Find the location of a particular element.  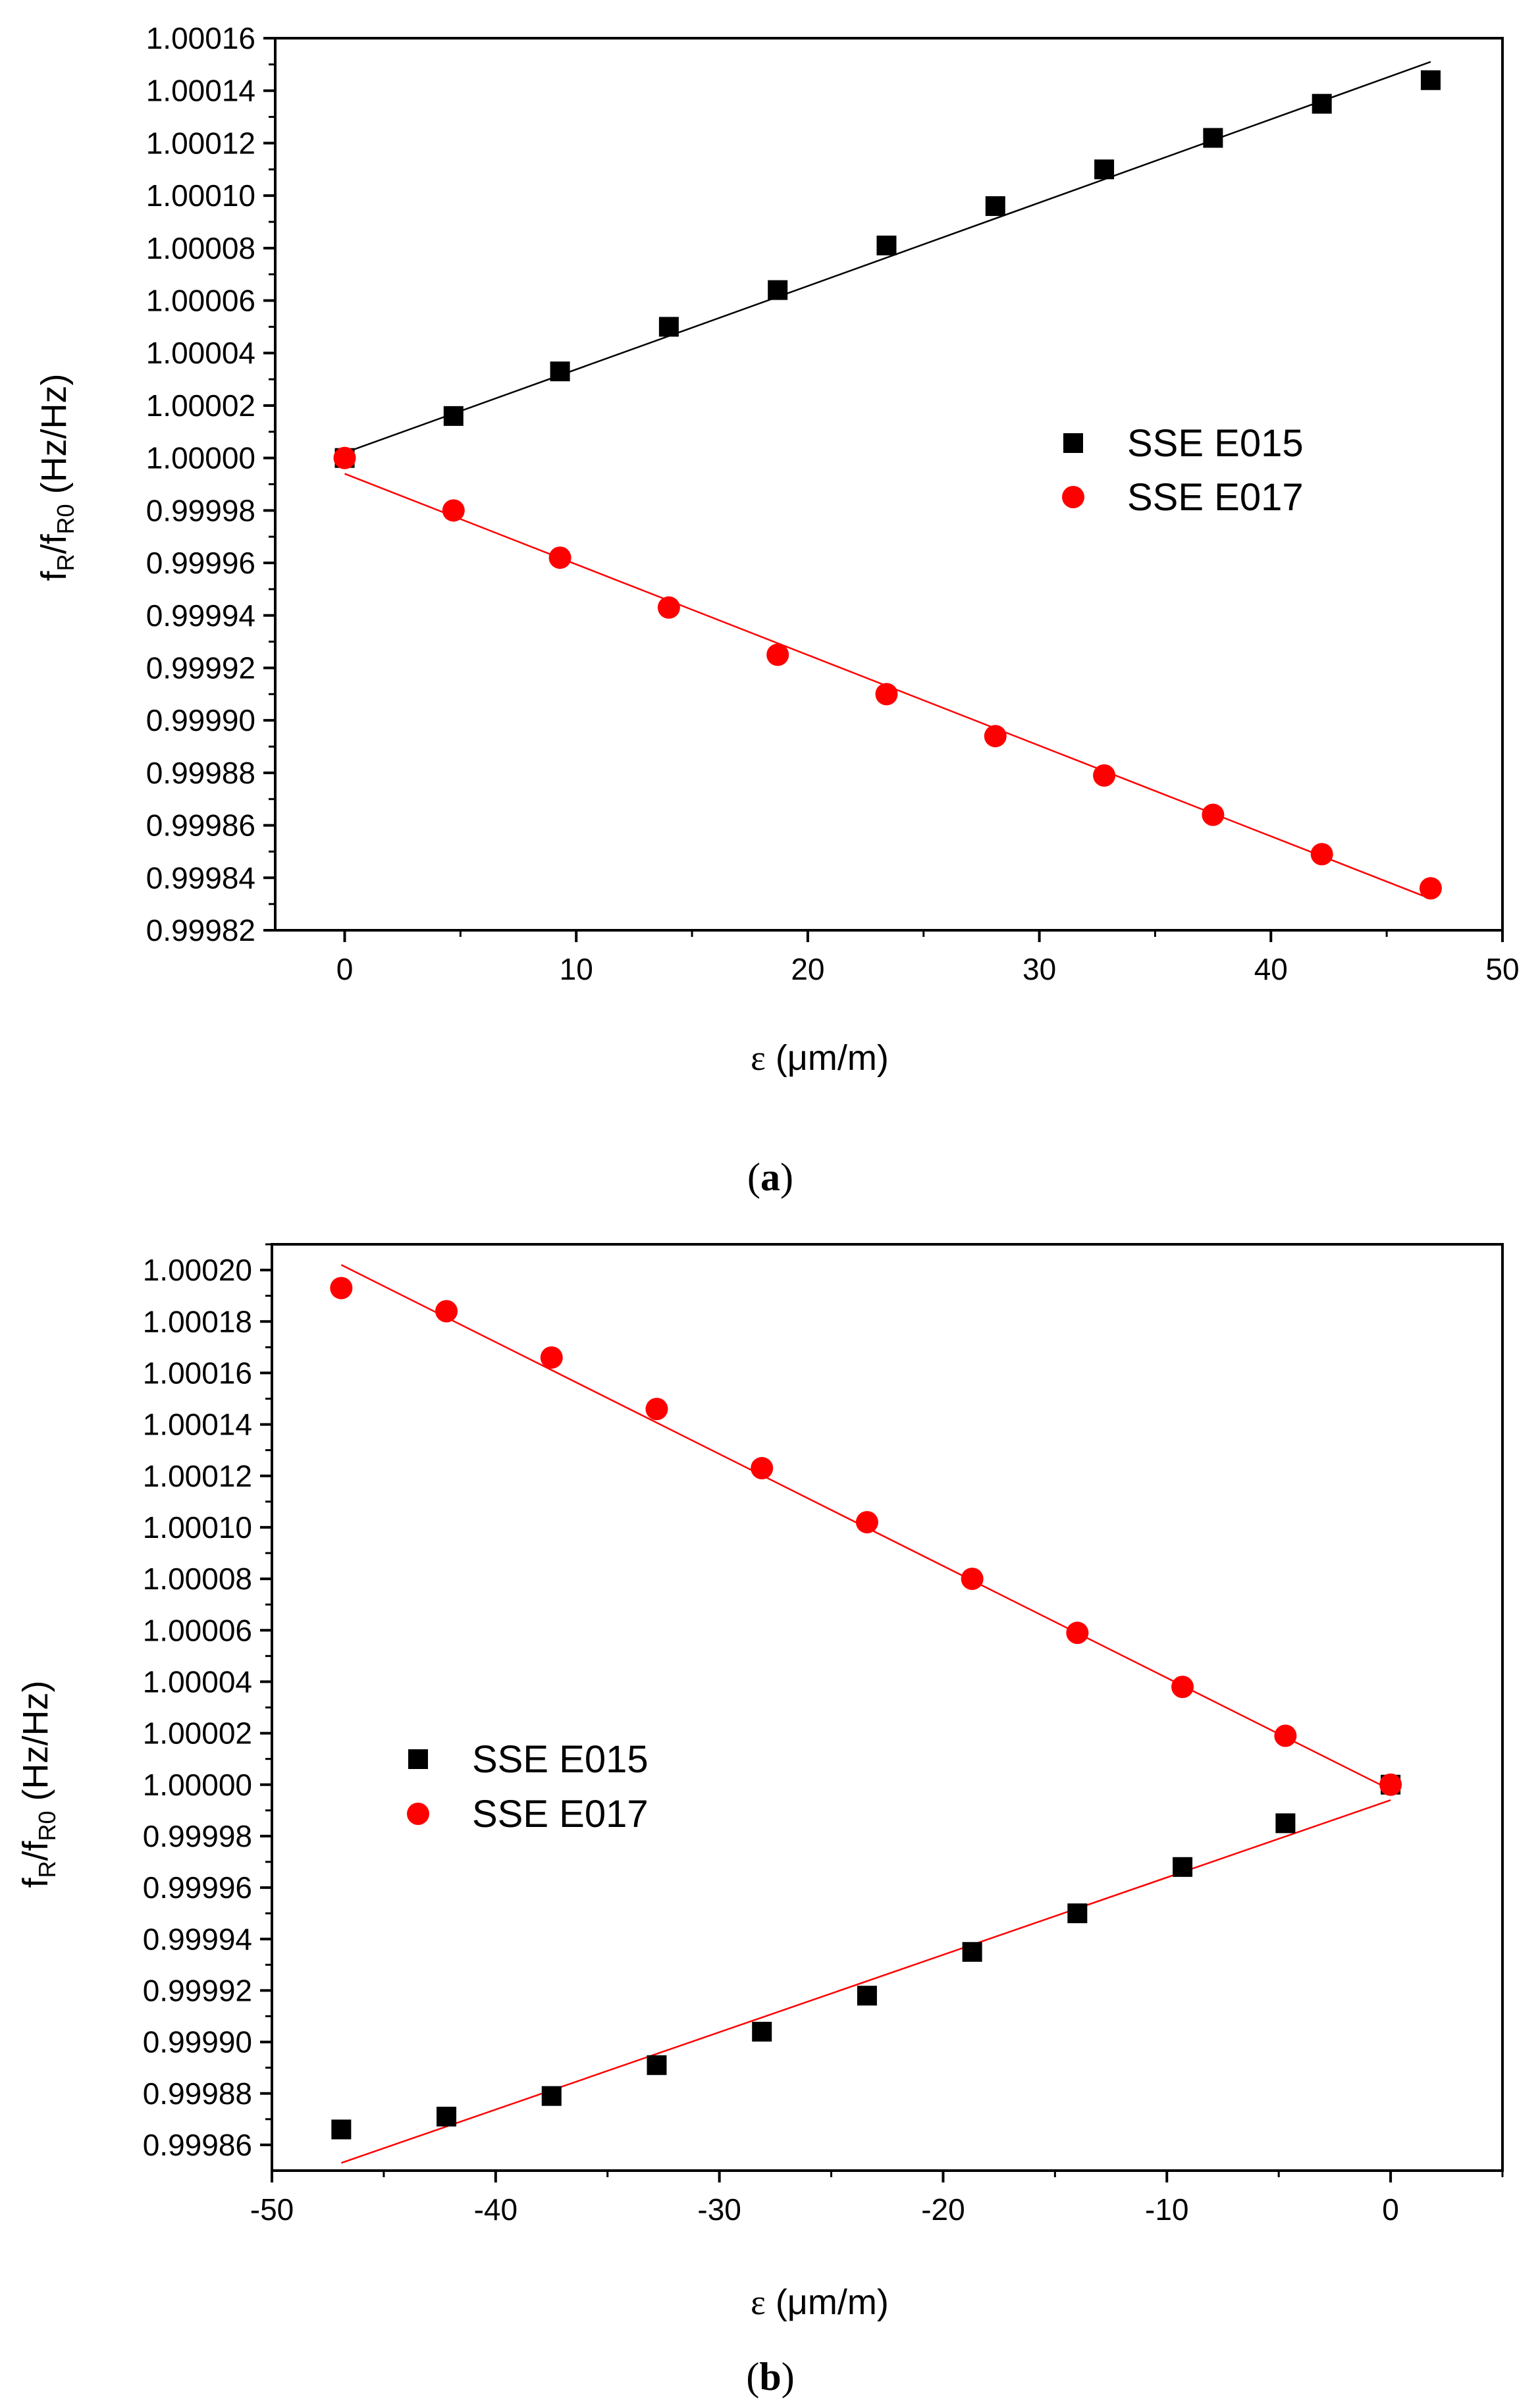

panel-a-legend-label-1: SSE E015 is located at coordinates (1215, 443).